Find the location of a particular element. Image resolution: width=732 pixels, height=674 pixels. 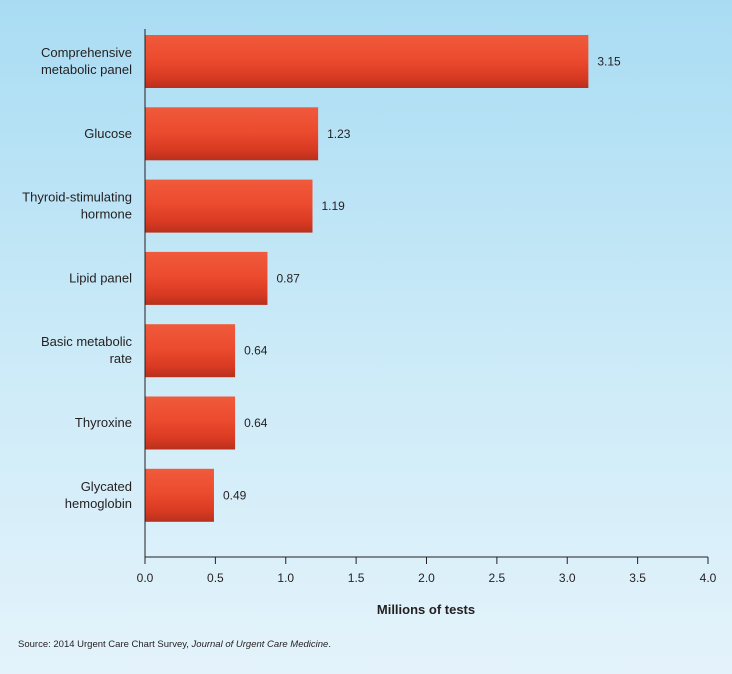

source-prefix: Source: 2014 Urgent Care Chart Survey, is located at coordinates (105, 644).